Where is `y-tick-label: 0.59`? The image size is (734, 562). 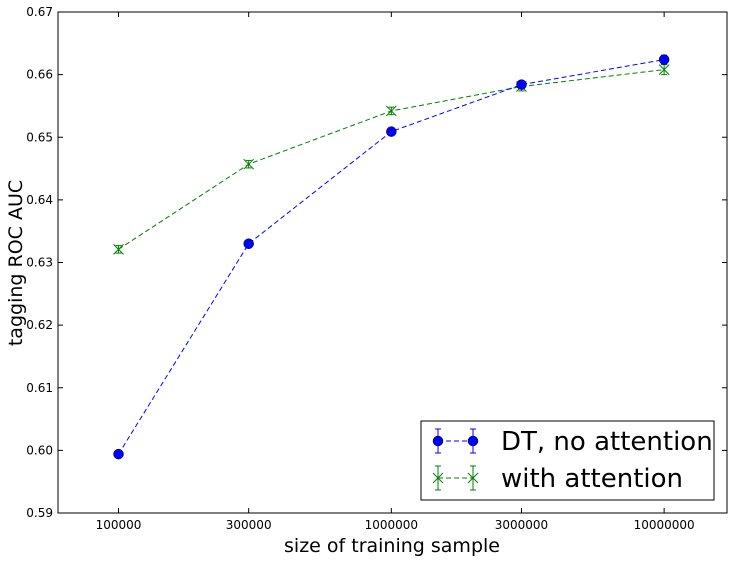
y-tick-label: 0.59 is located at coordinates (39, 513).